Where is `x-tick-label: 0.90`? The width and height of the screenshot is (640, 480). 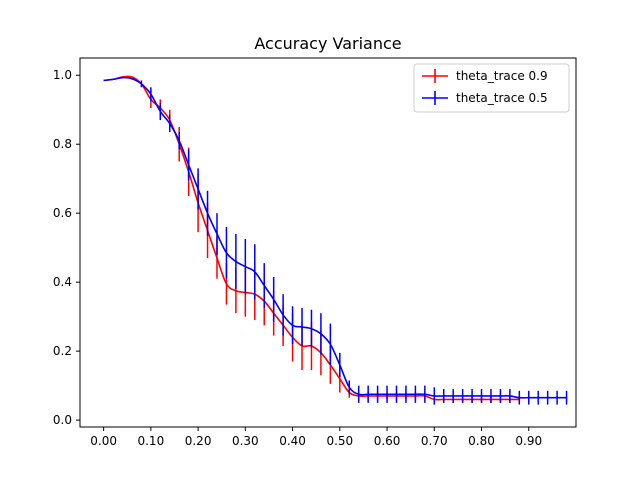
x-tick-label: 0.90 is located at coordinates (528, 441).